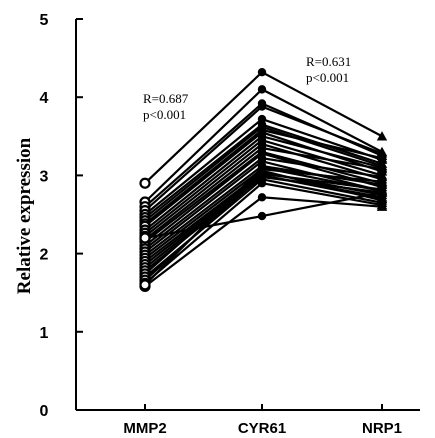 The image size is (435, 438). I want to click on x-ticks: MMP2 CYR61 NRP1, so click(262, 420).